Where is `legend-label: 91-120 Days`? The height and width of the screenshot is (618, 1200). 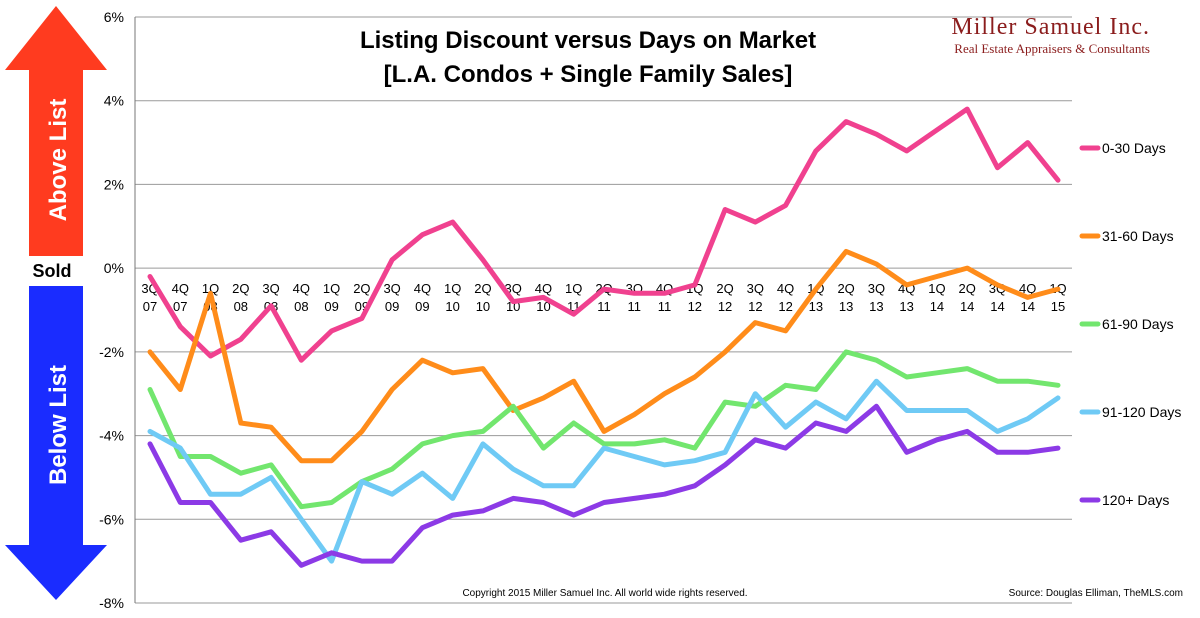
legend-label: 91-120 Days is located at coordinates (1141, 412).